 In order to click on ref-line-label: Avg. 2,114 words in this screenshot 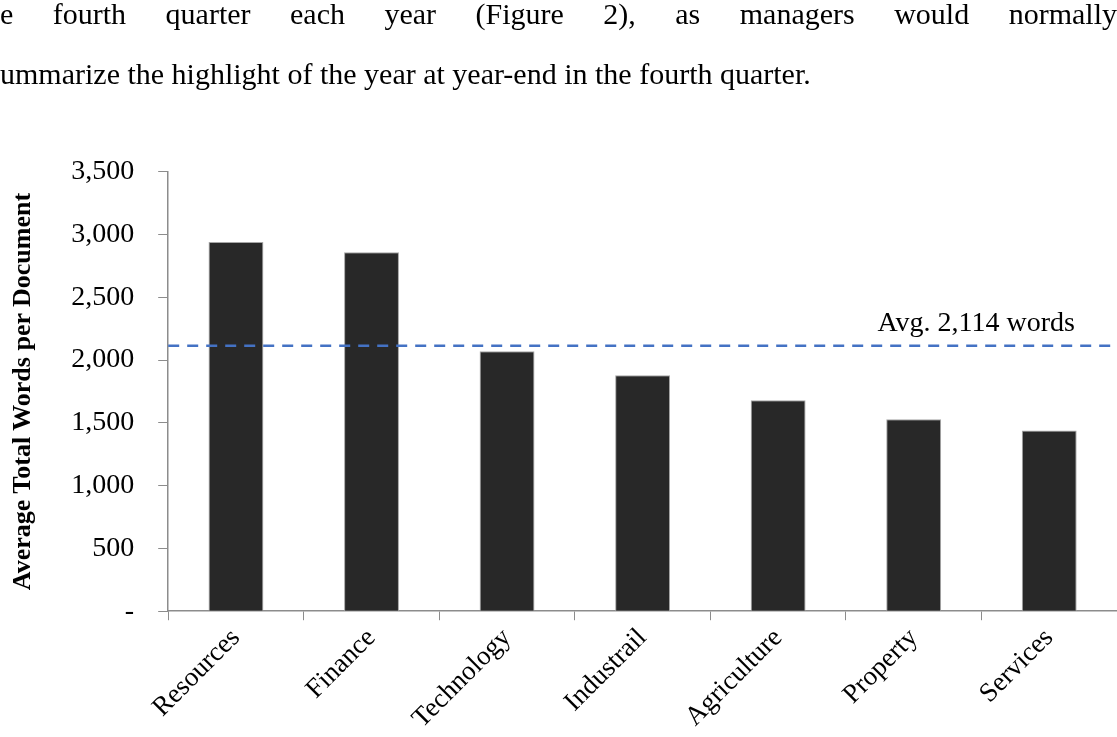, I will do `click(976, 322)`.